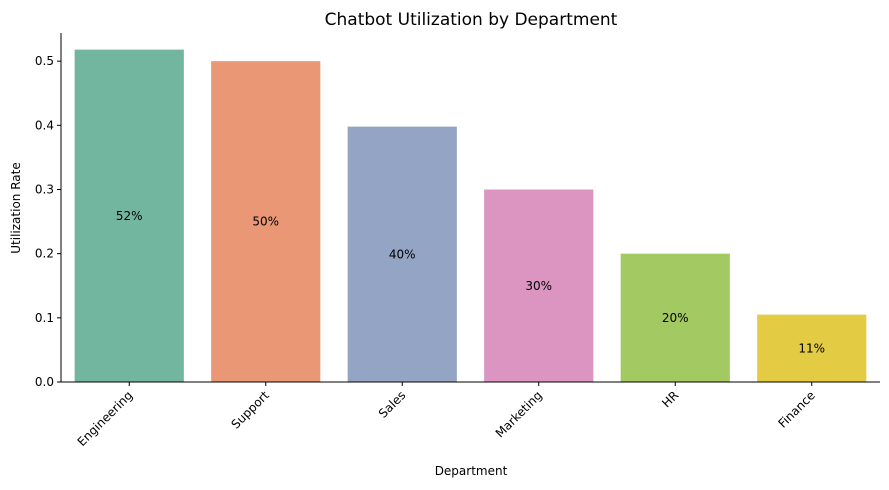 The image size is (889, 490). What do you see at coordinates (44, 254) in the screenshot?
I see `y-tick-label: 0.2` at bounding box center [44, 254].